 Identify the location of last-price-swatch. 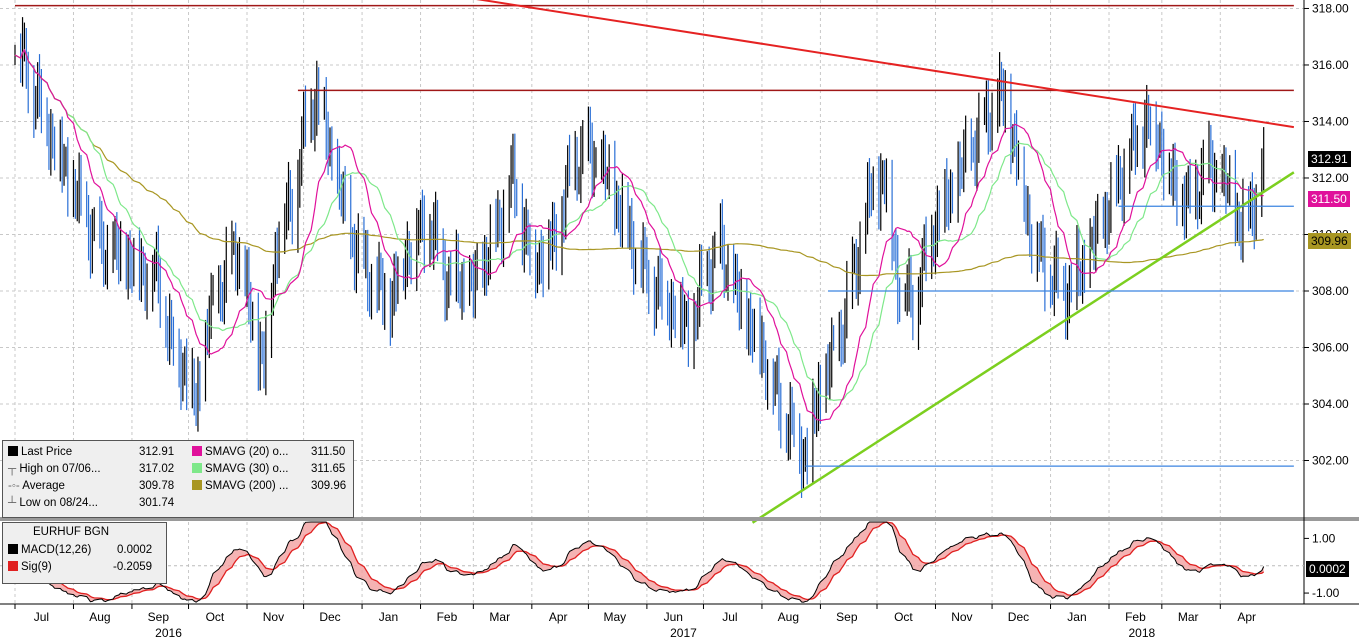
(13, 451).